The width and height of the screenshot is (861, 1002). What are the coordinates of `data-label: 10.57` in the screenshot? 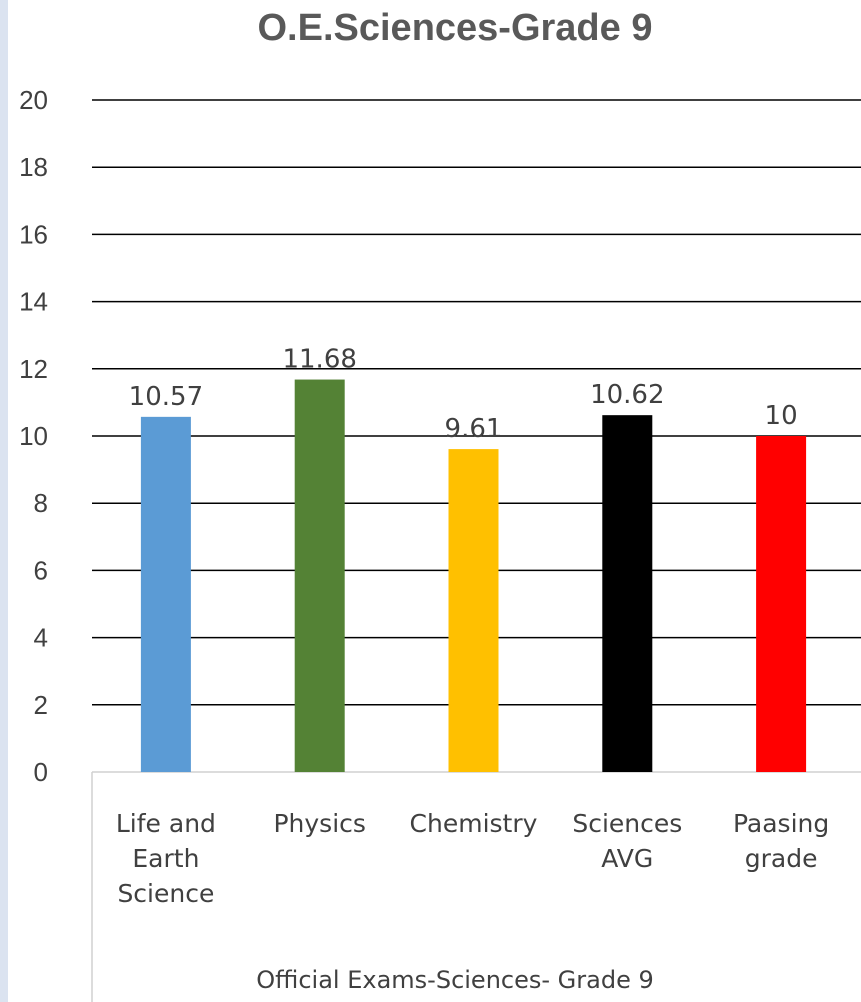 It's located at (166, 397).